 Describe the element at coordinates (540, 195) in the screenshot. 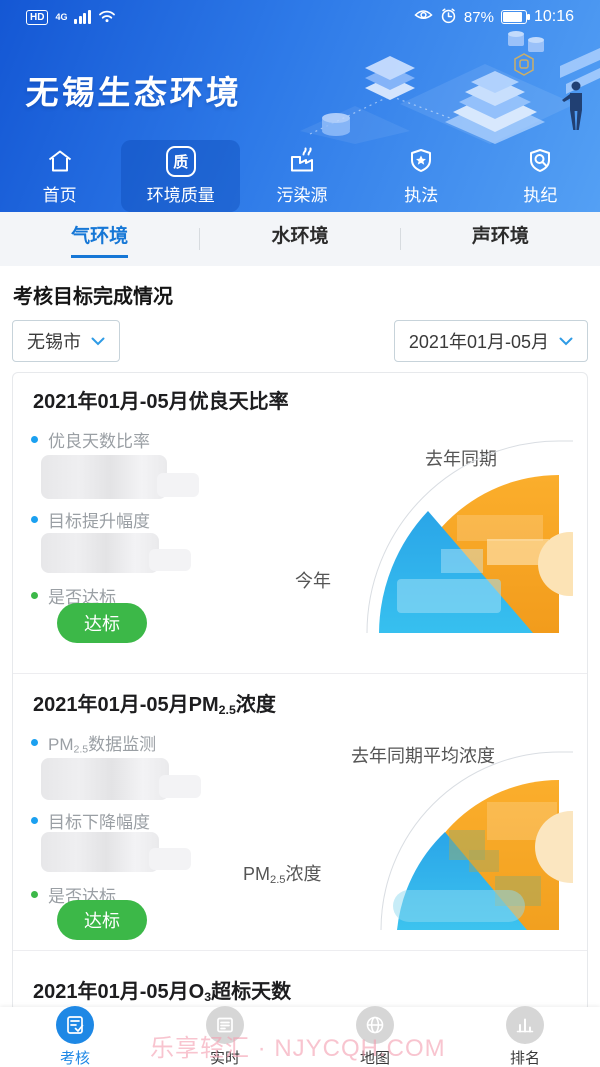

I see `nav-item-label: 执纪` at that location.